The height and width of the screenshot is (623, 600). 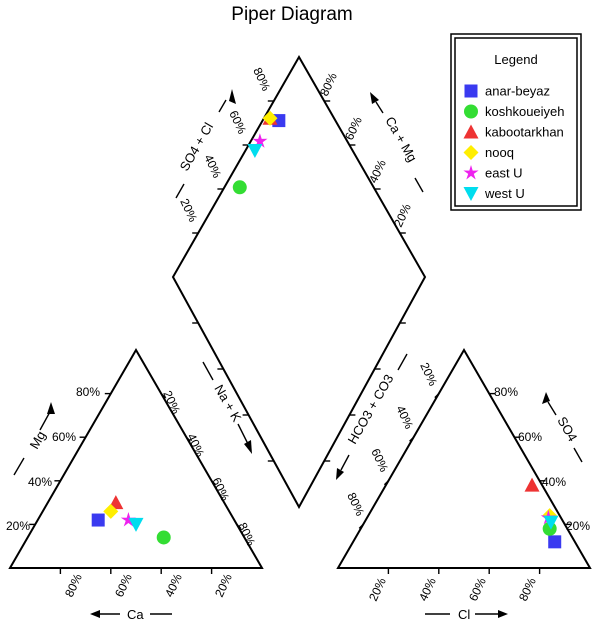 What do you see at coordinates (40, 482) in the screenshot?
I see `cation-mg-tick-40: 40%` at bounding box center [40, 482].